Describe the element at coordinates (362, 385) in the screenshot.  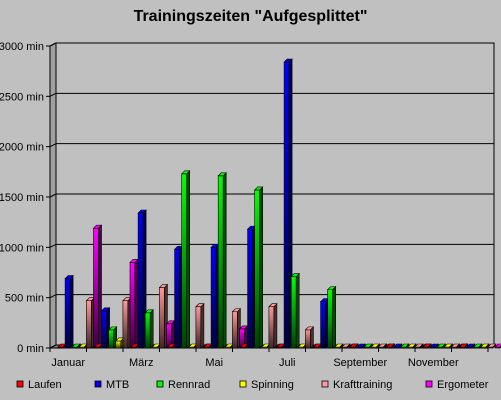
I see `legend-label: Krafttraining` at that location.